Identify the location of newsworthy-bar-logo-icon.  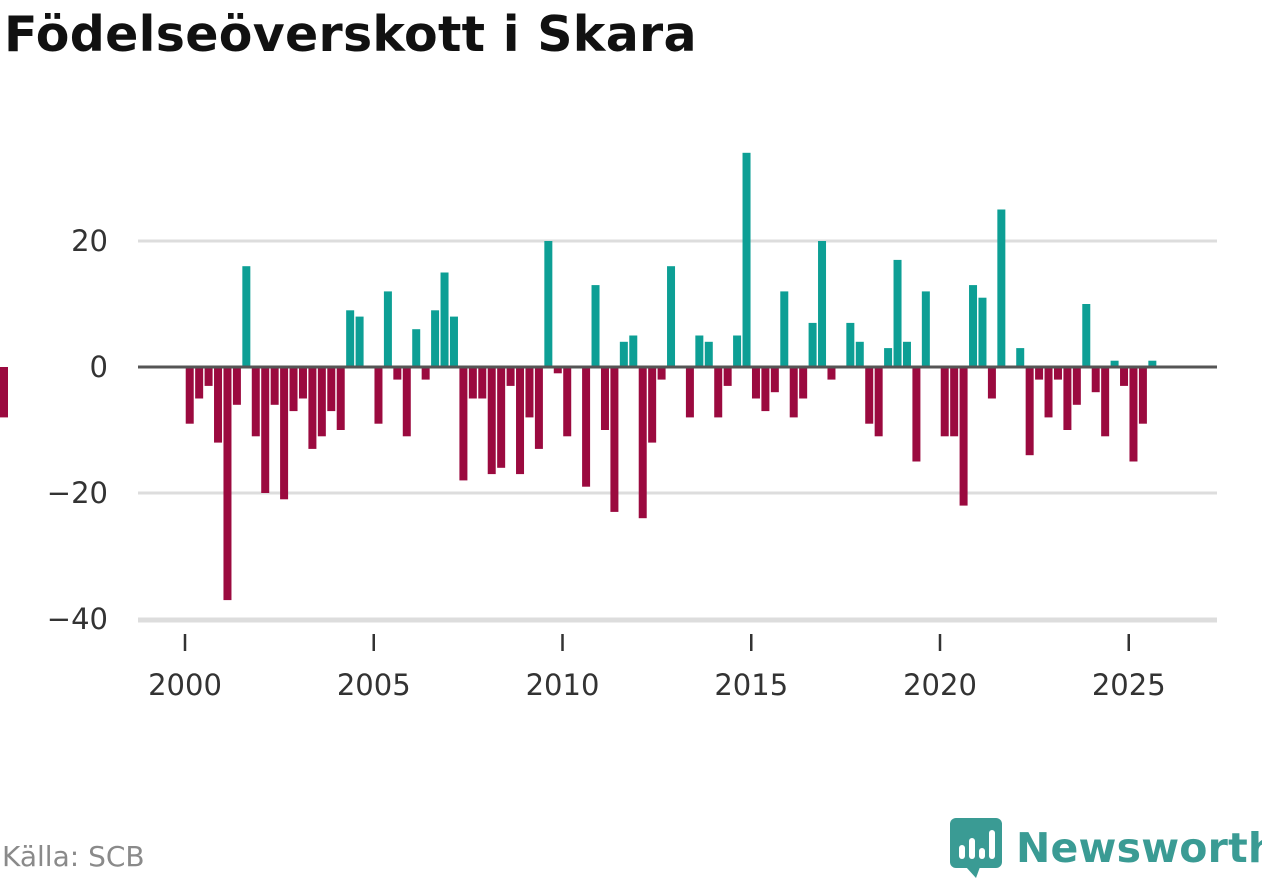
(976, 848).